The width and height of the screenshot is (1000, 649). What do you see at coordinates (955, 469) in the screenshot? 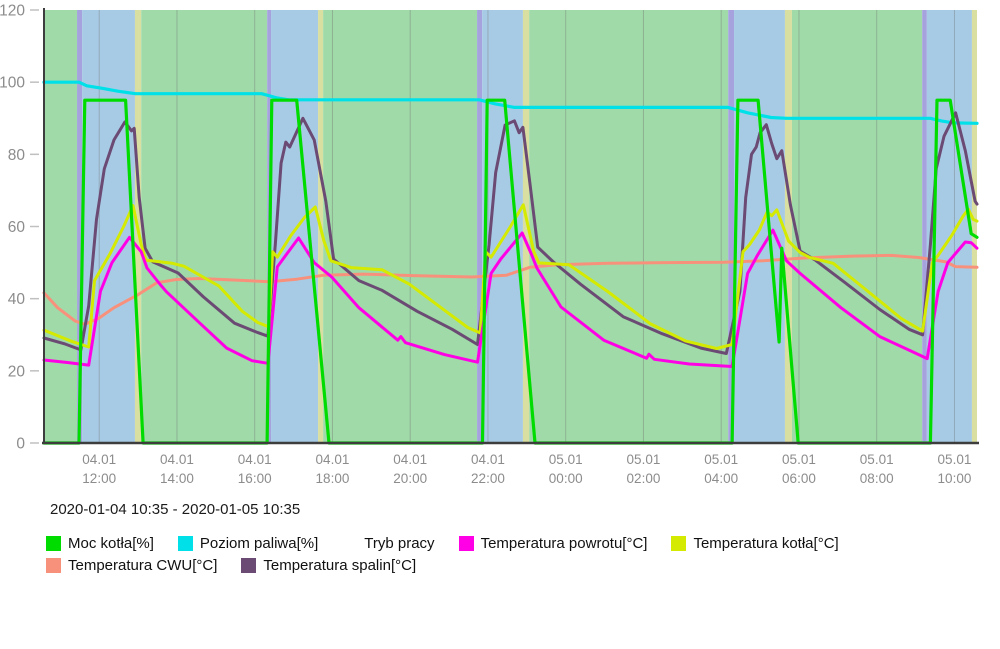
I see `x-tick-label: 05.01 10:00` at bounding box center [955, 469].